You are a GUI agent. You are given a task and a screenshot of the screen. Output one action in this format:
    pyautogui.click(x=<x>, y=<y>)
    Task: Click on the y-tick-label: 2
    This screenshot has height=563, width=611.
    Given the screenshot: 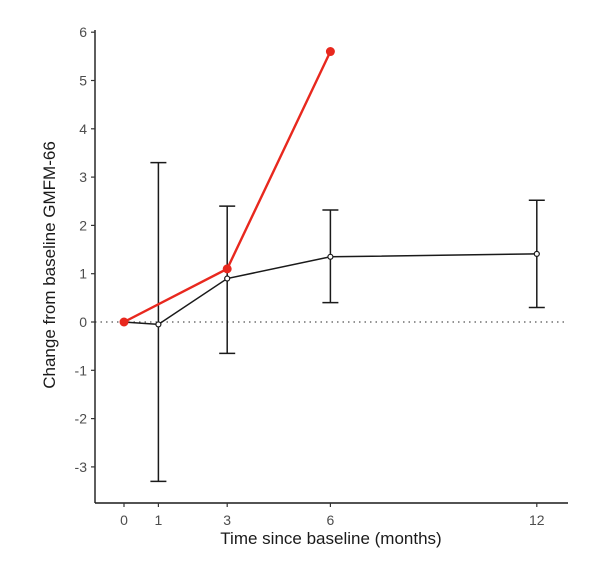 What is the action you would take?
    pyautogui.click(x=83, y=225)
    